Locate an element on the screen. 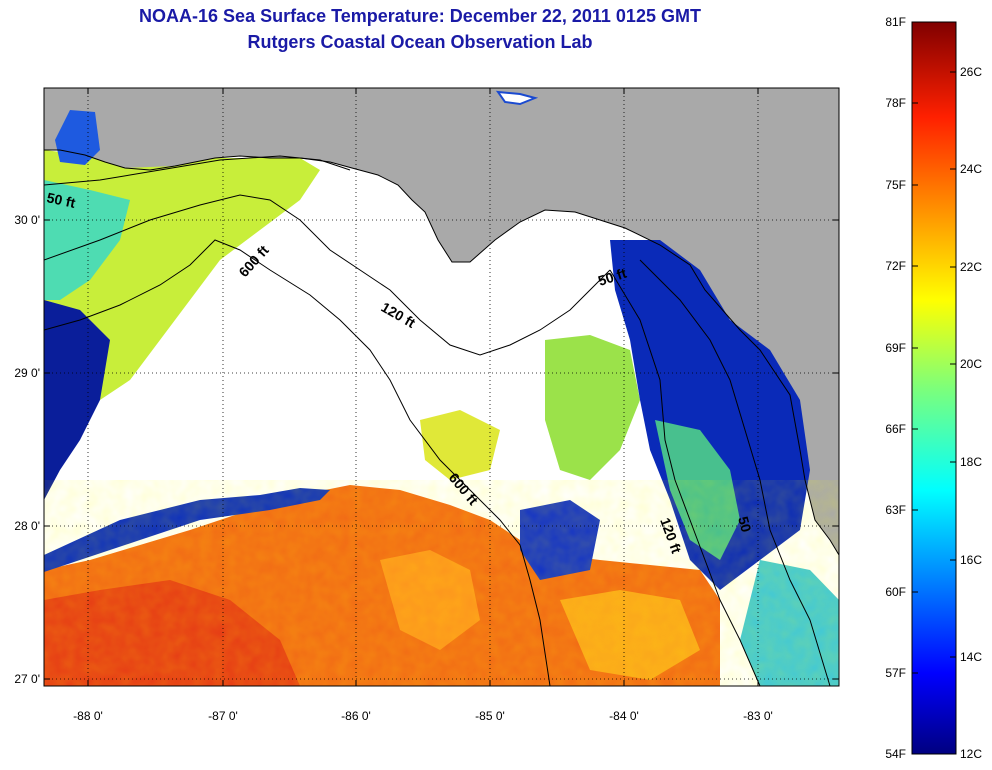 Image resolution: width=992 pixels, height=770 pixels. lon-label-85: -85 0' is located at coordinates (490, 716).